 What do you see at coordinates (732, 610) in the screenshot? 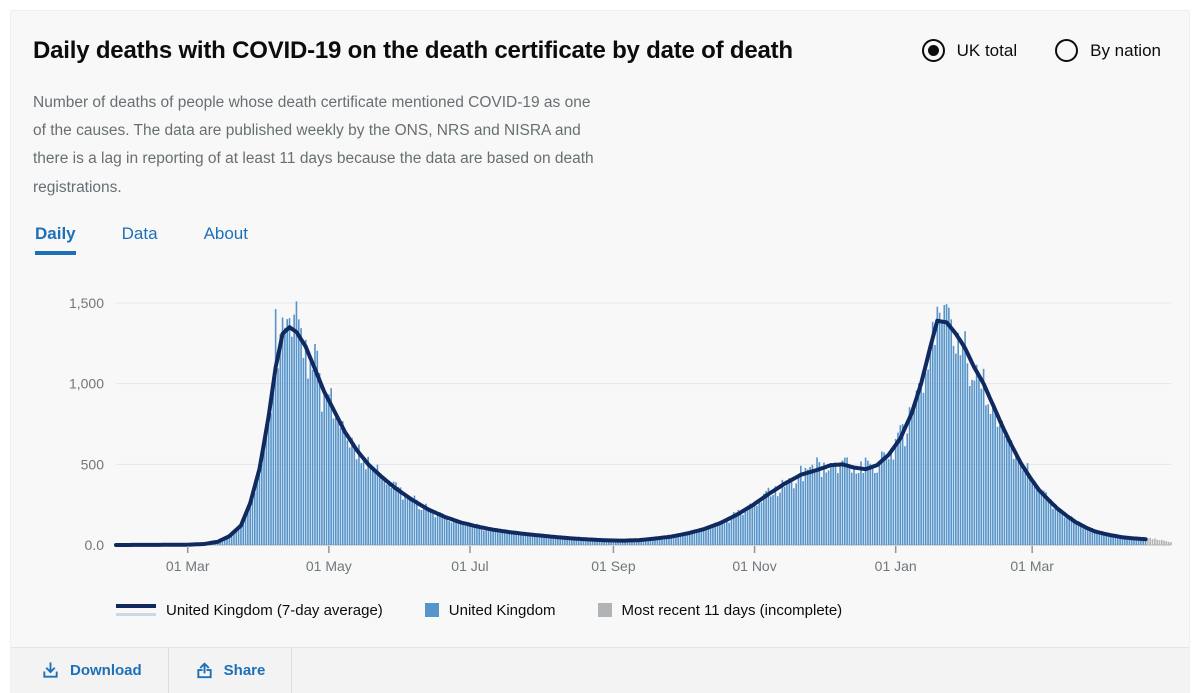
I see `legend-label: Most recent 11 days (incomplete)` at bounding box center [732, 610].